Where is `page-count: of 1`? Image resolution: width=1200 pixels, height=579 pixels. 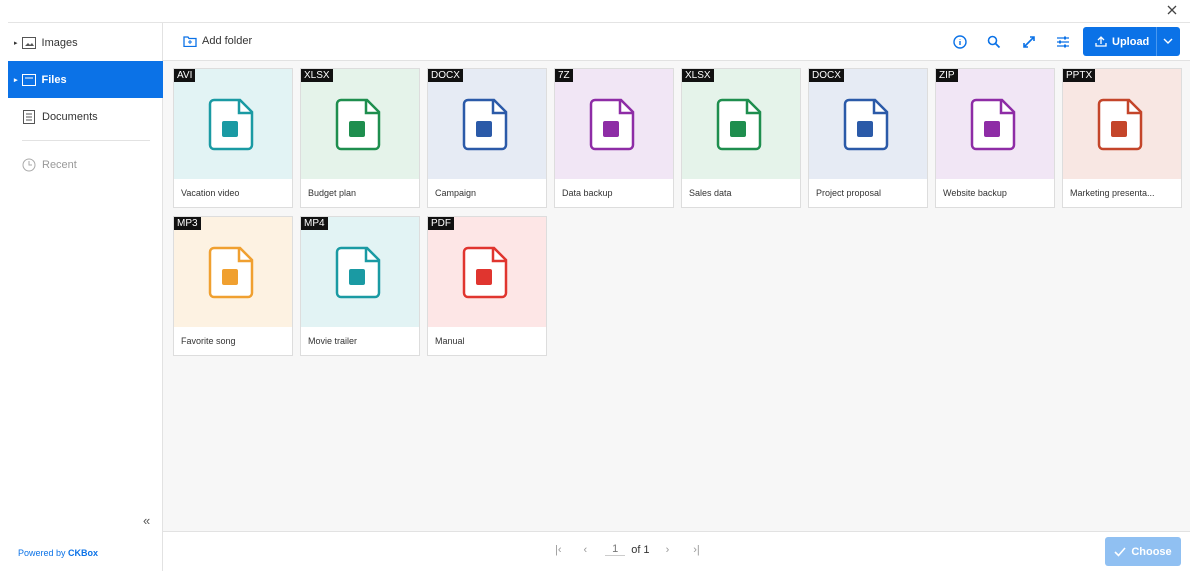 page-count: of 1 is located at coordinates (640, 549).